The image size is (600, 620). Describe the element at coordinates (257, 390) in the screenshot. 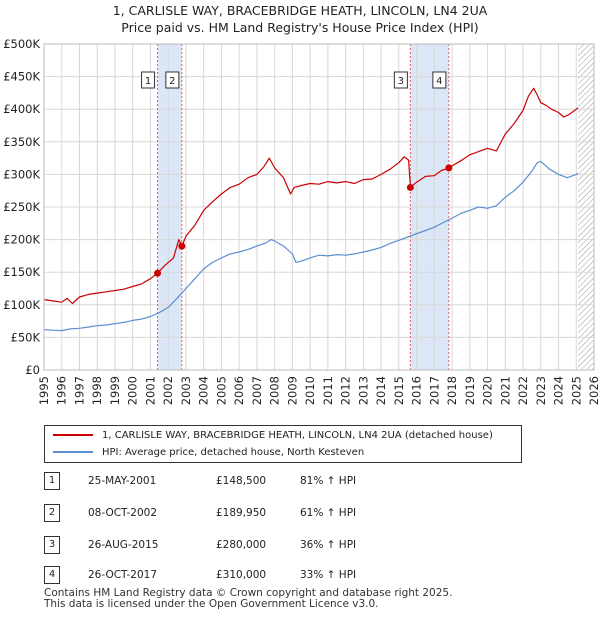

I see `x-tick-label: 2007` at that location.